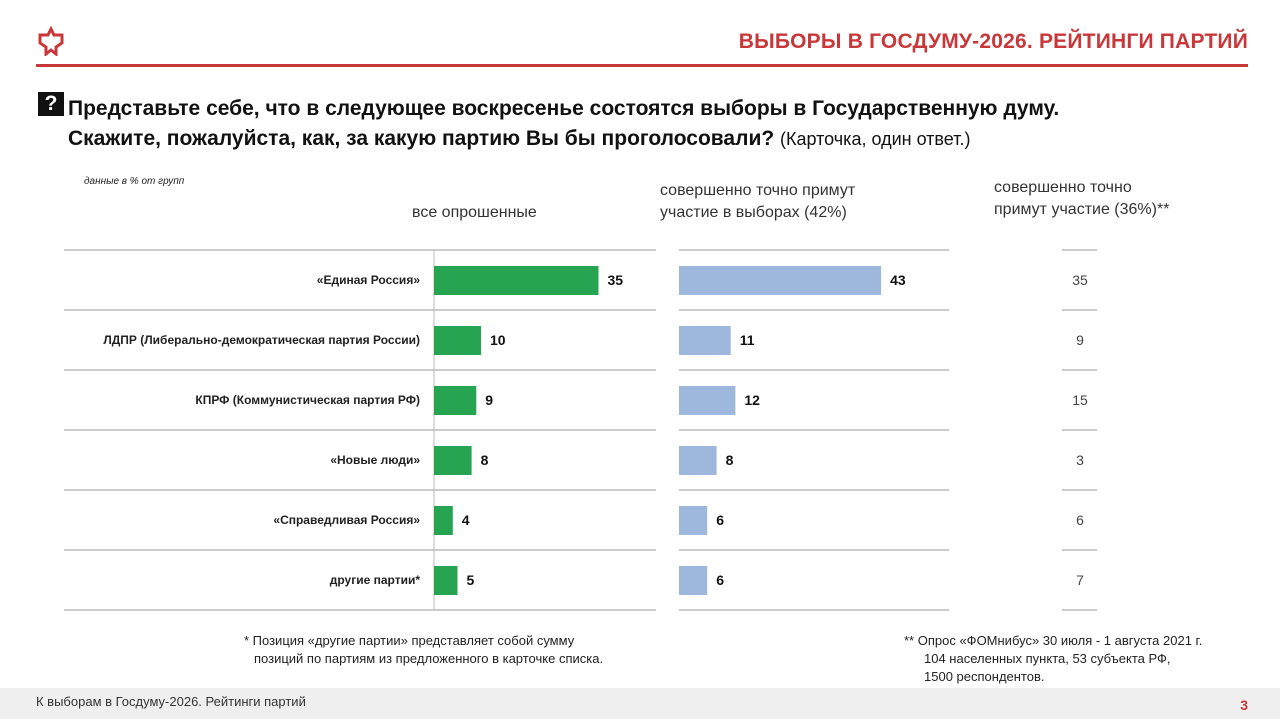 The image size is (1280, 719). What do you see at coordinates (375, 580) in the screenshot?
I see `category-label: другие партии*` at bounding box center [375, 580].